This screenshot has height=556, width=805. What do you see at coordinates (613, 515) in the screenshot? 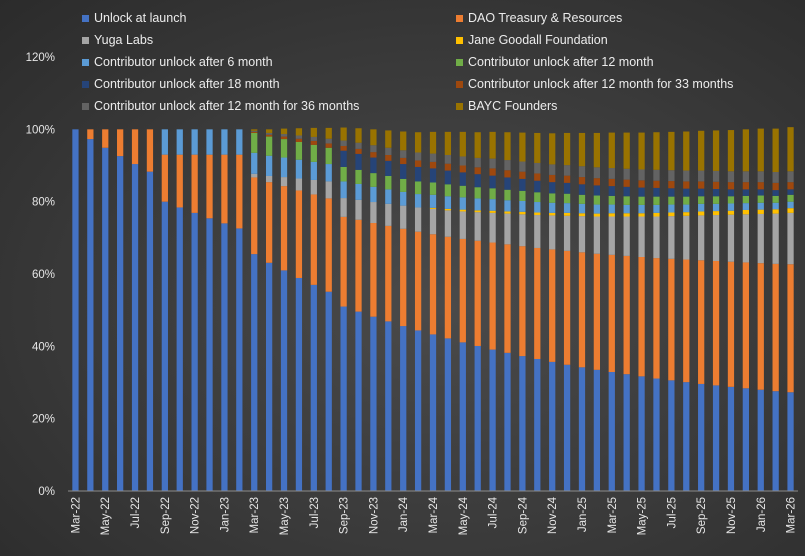
I see `x-tick-label: Mar-25` at bounding box center [613, 515].